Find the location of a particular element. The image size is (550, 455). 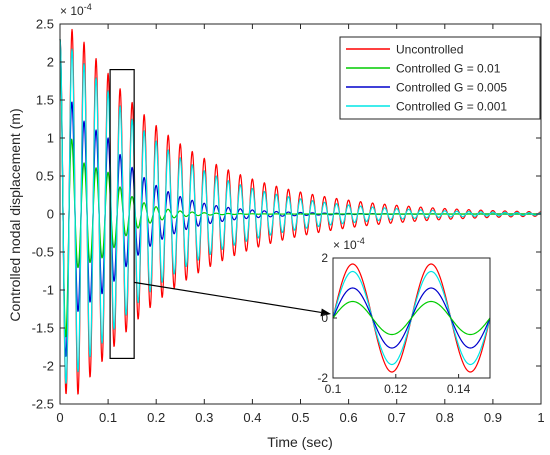

y-tick-label: 2 is located at coordinates (50, 62).